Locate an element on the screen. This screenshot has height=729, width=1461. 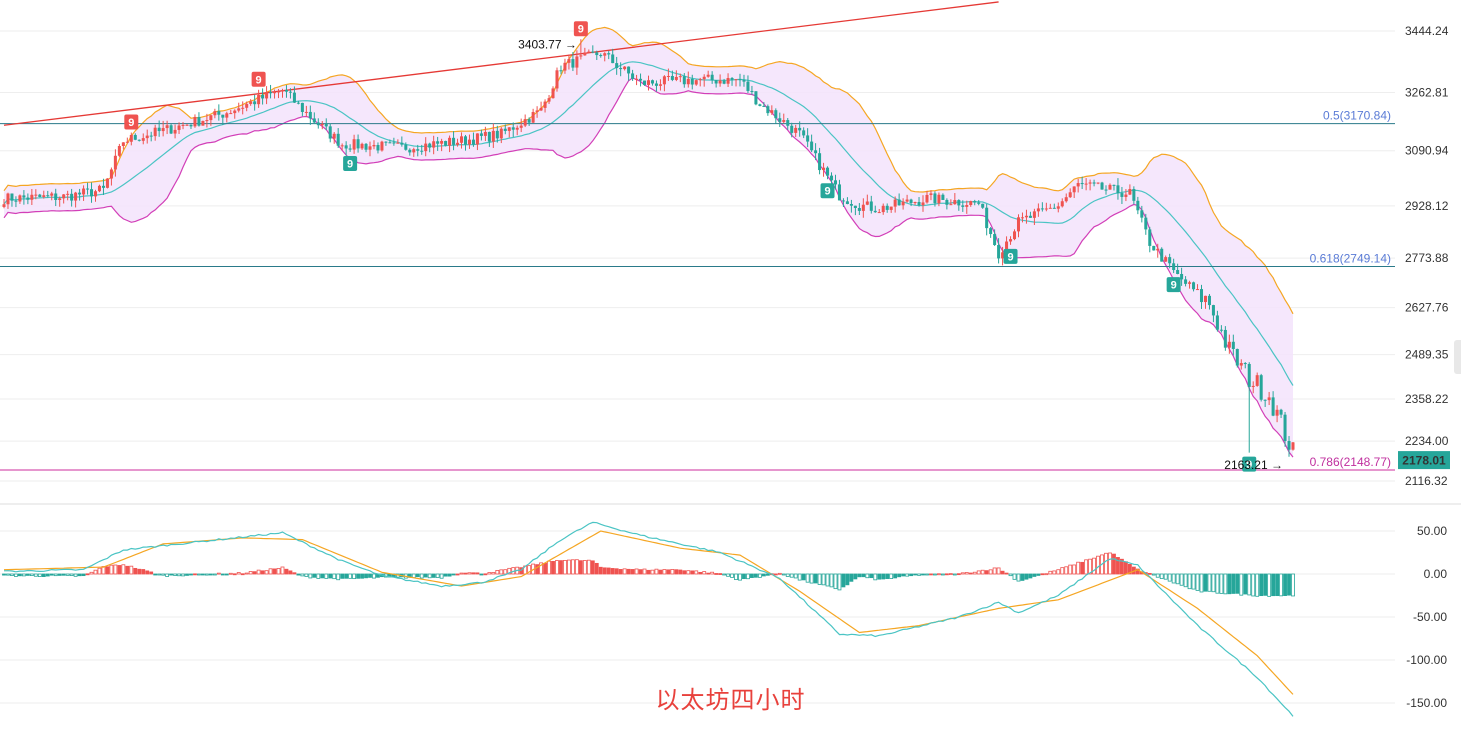
macd-tick-label: -150.00 is located at coordinates (1426, 703).